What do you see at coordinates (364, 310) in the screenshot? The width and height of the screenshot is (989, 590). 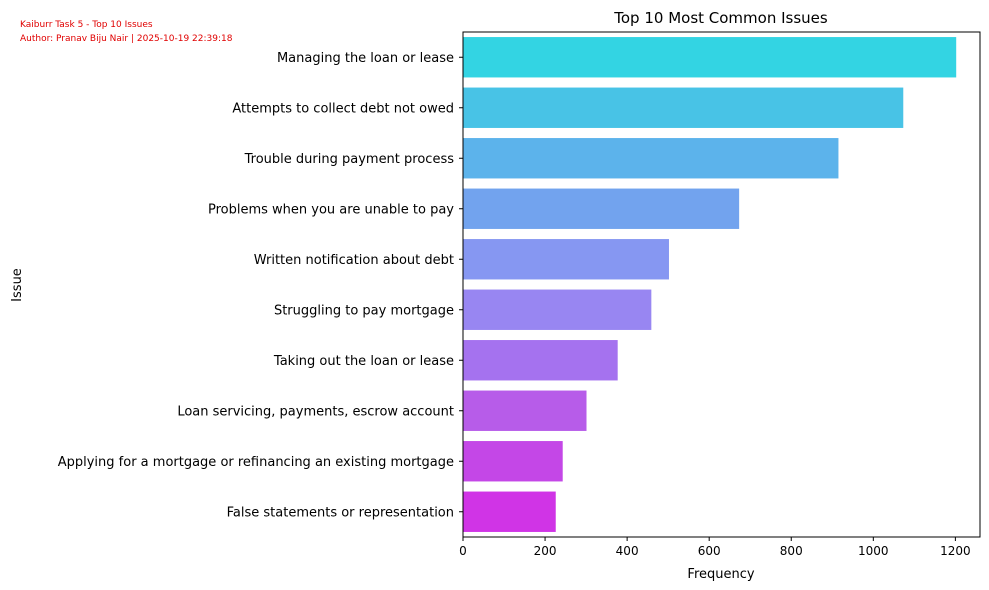 I see `y-tick-label: Struggling to pay mortgage` at bounding box center [364, 310].